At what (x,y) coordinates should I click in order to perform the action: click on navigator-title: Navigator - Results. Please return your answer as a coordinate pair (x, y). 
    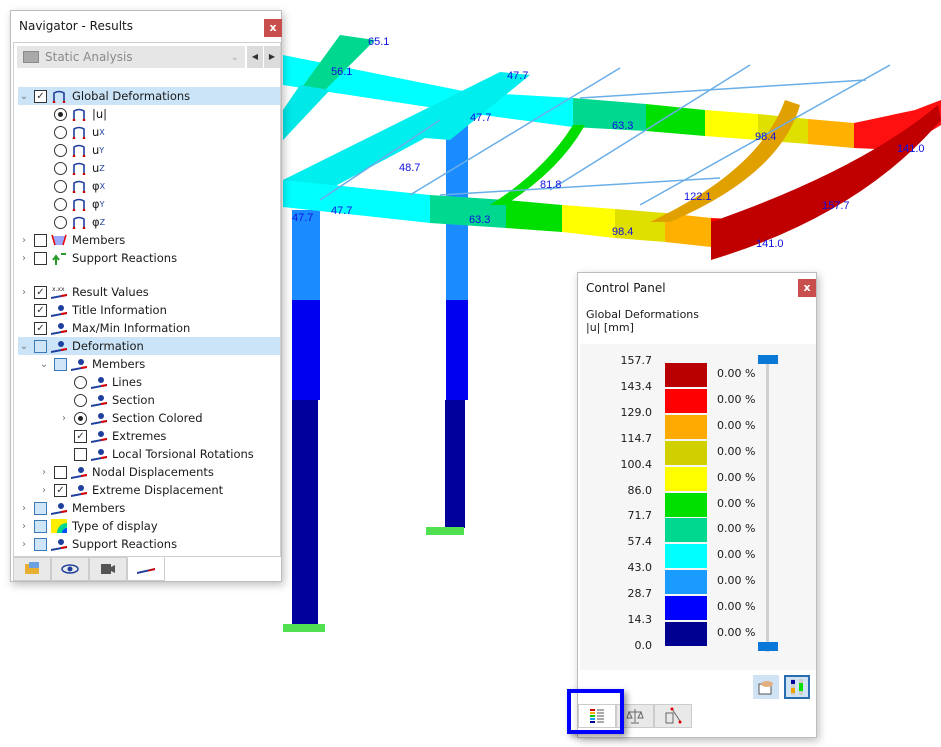
    Looking at the image, I should click on (76, 26).